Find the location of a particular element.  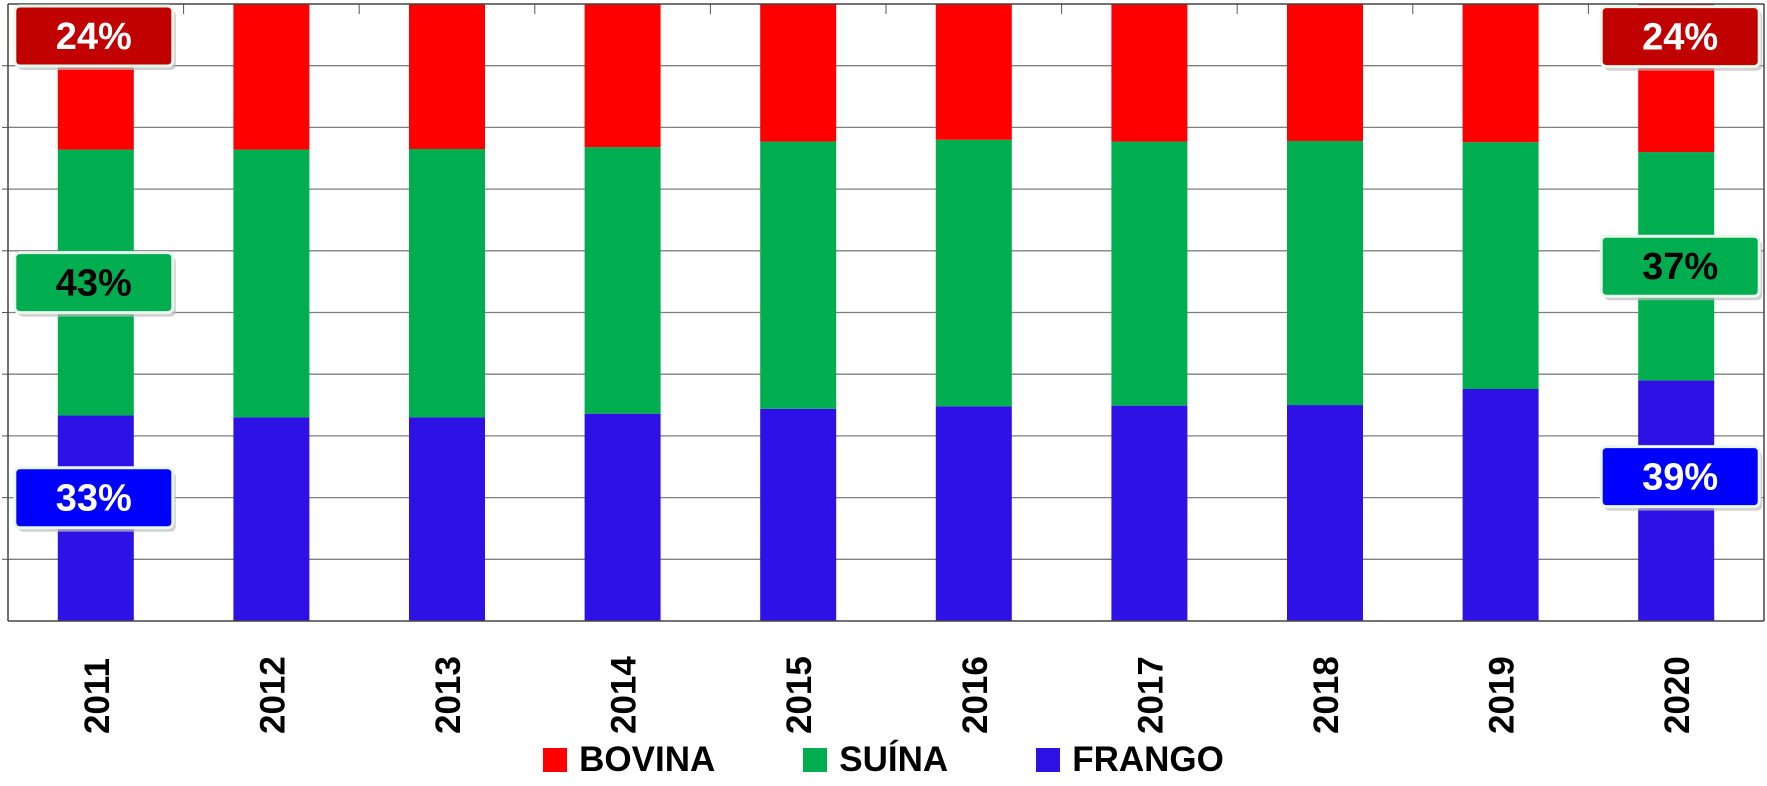

data-label: 39% is located at coordinates (1680, 478).